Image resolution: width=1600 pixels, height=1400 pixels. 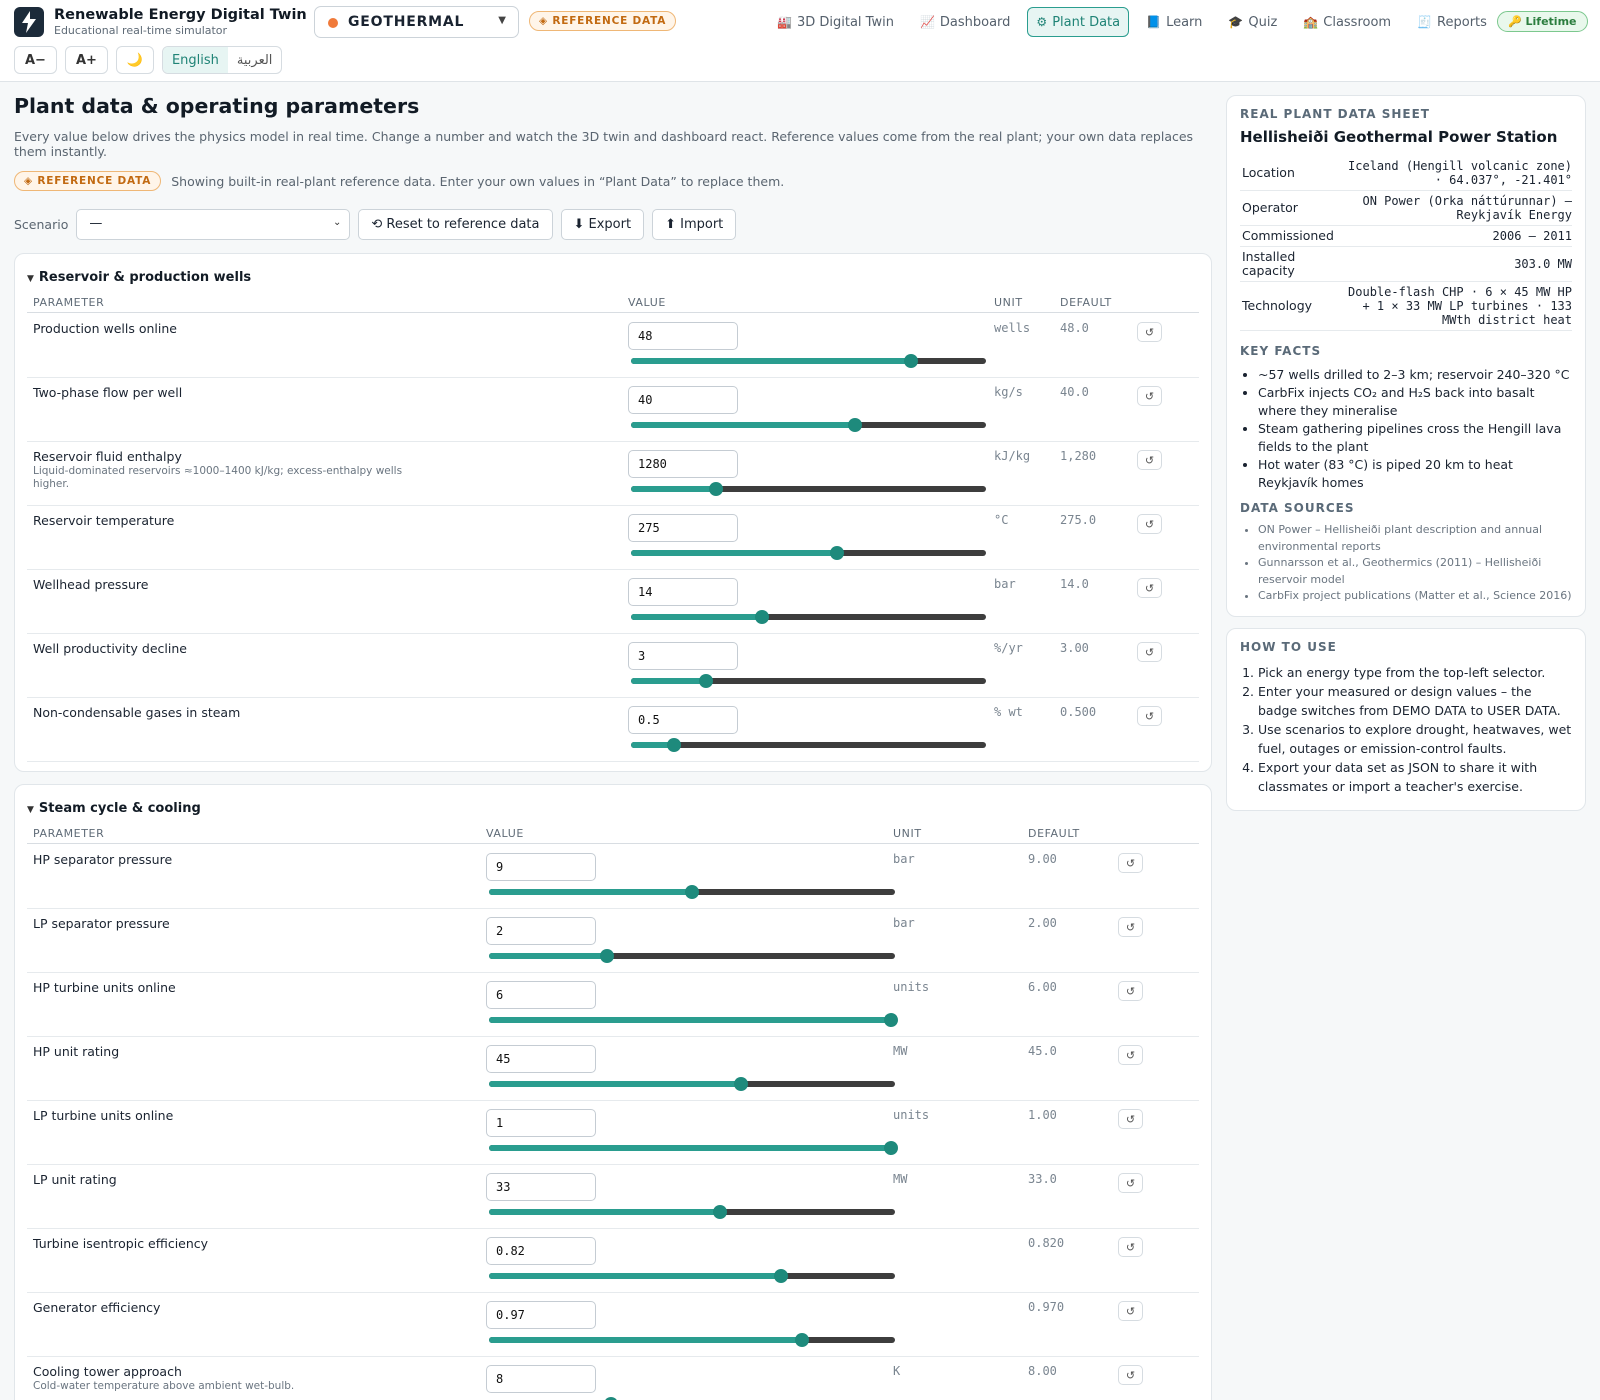 I want to click on nav-3d-digital-twin: 🏭 3D Digital Twin, so click(x=835, y=22).